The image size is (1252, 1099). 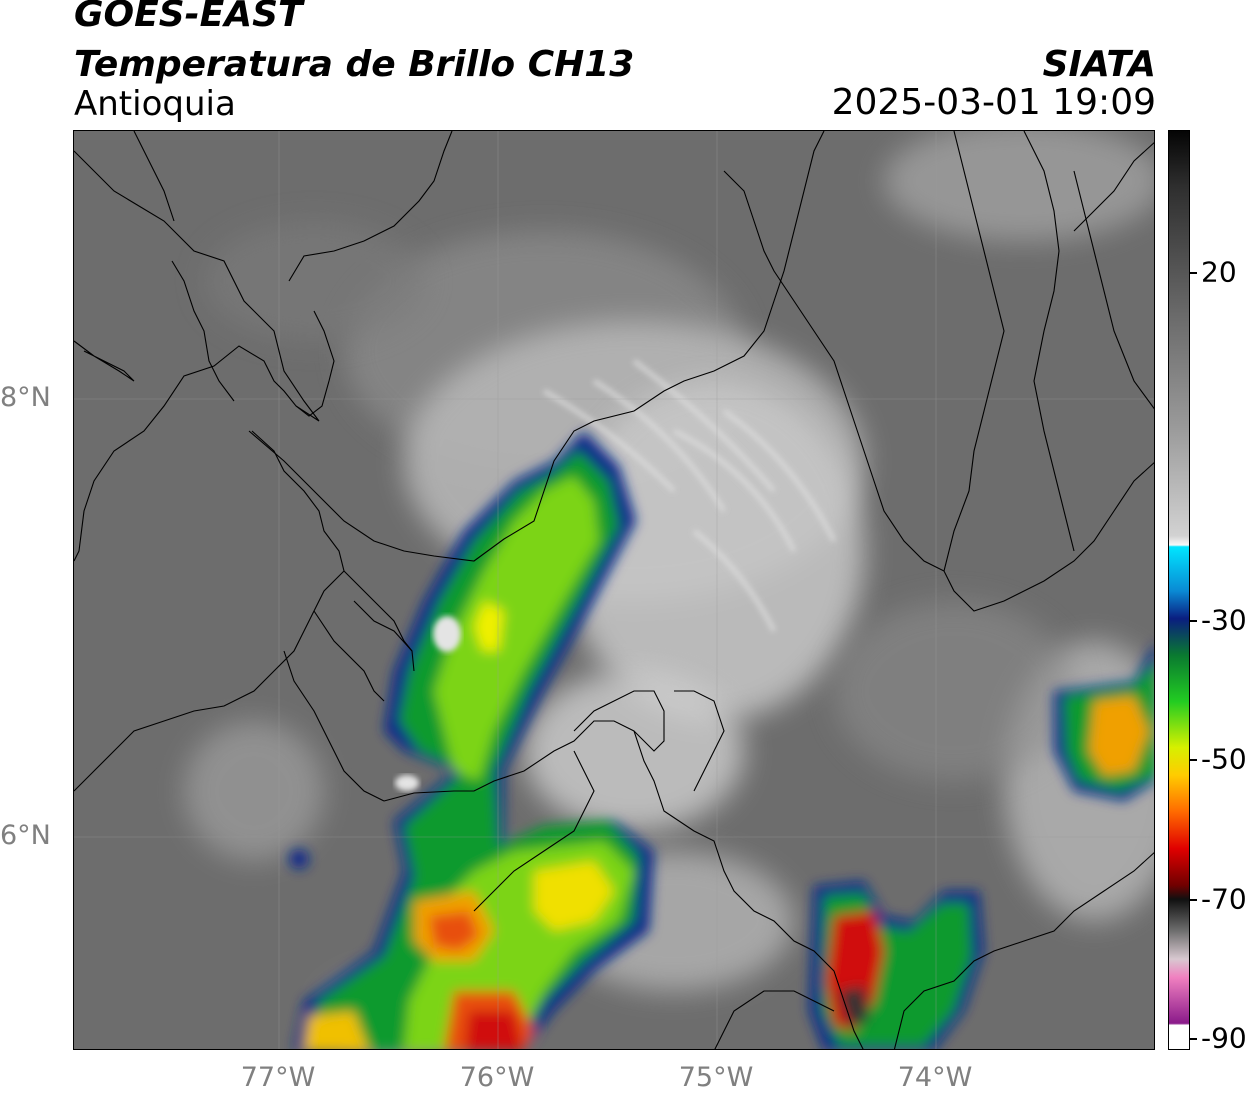 I want to click on datetime-label: 2025-03-01 19:09, so click(x=993, y=102).